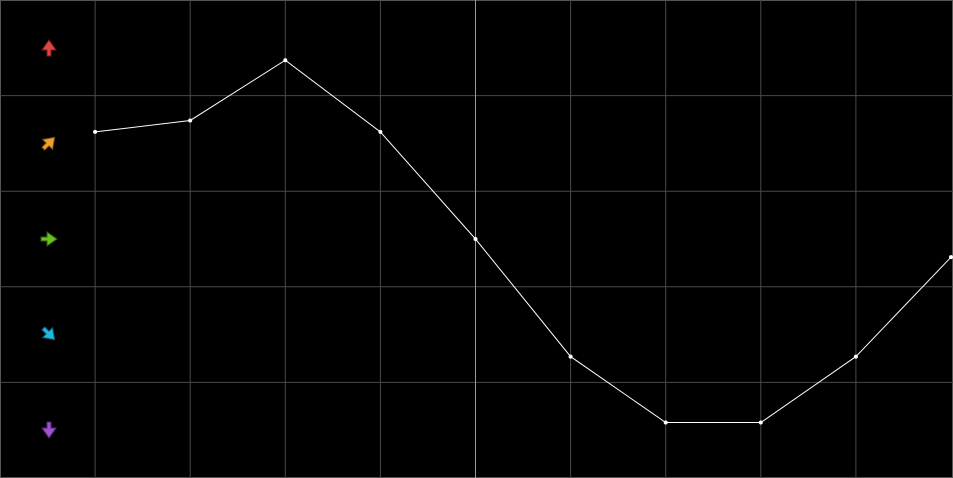 This screenshot has width=953, height=478. I want to click on arrow-up-right-icon, so click(48, 143).